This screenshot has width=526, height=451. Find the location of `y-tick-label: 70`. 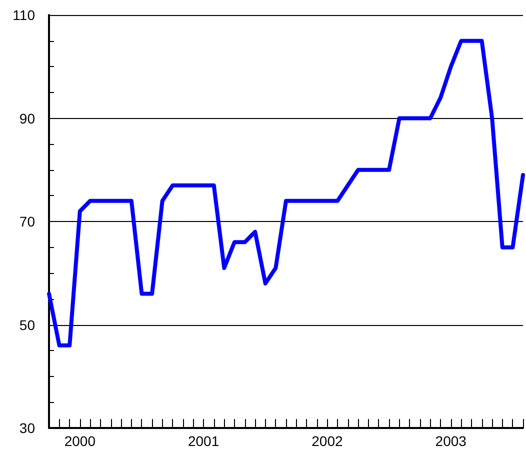

y-tick-label: 70 is located at coordinates (27, 222).